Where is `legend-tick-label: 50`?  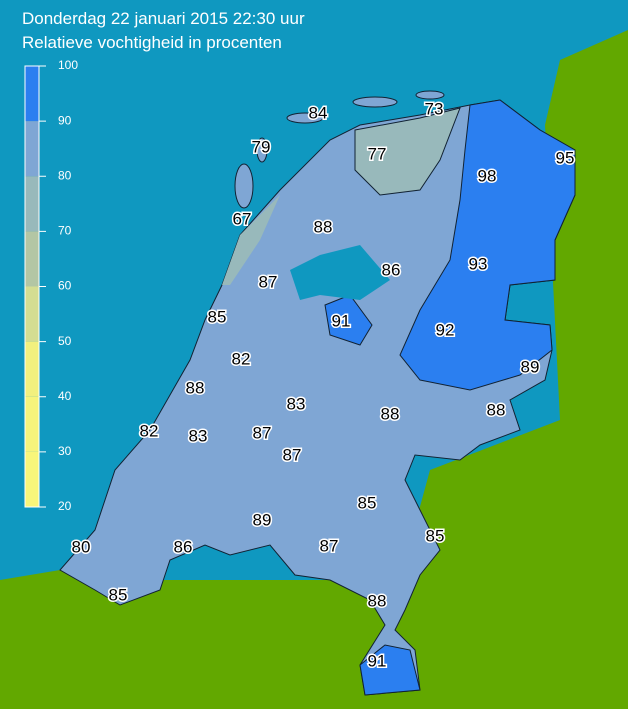
legend-tick-label: 50 is located at coordinates (65, 341).